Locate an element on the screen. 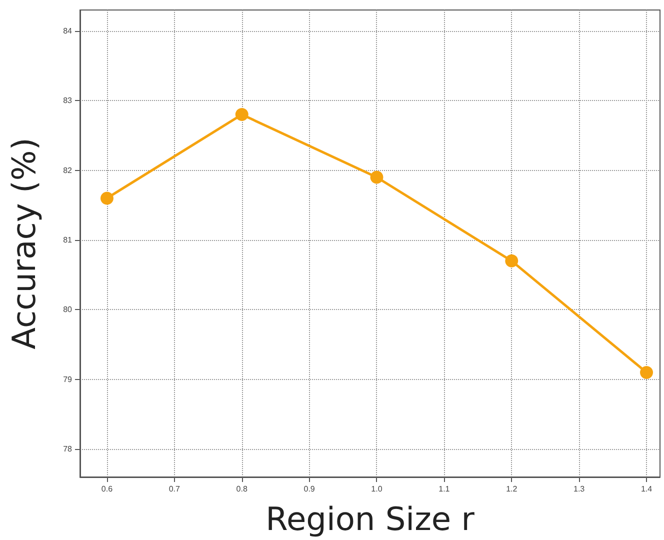 This screenshot has width=664, height=540. y-tick-label: 79 is located at coordinates (68, 379).